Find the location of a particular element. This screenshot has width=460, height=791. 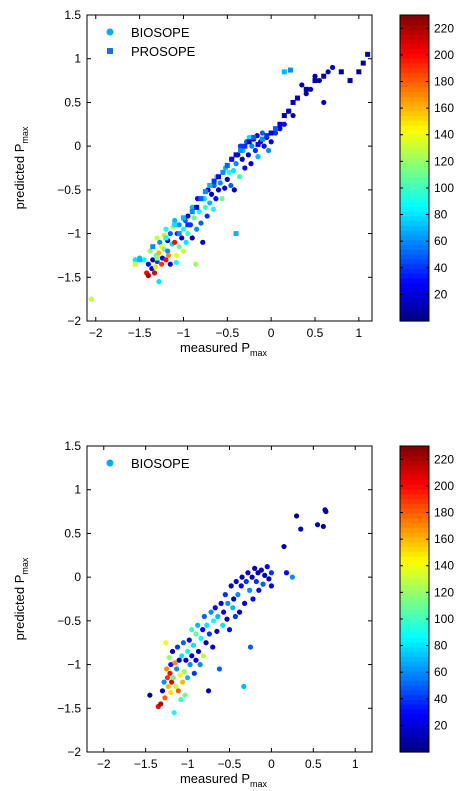

legend-marker-square is located at coordinates (110, 51).